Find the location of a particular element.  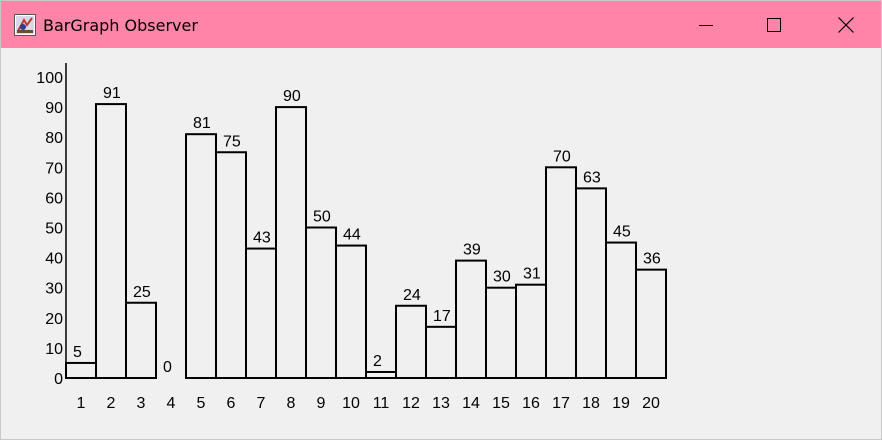

minimize-icon is located at coordinates (706, 25).